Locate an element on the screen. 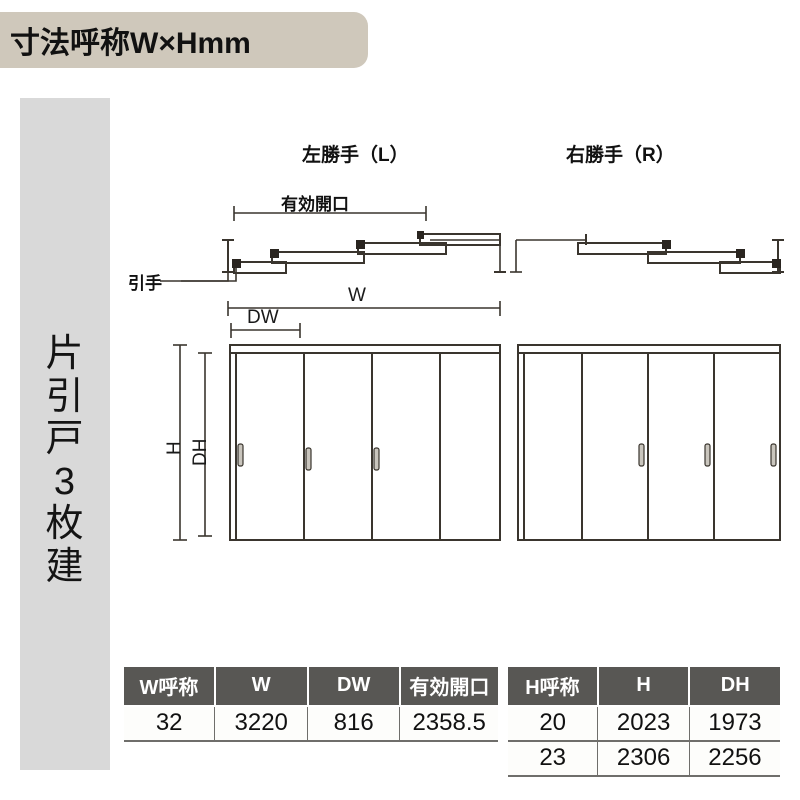 The image size is (800, 800). elevation-panels-left is located at coordinates (338, 446).